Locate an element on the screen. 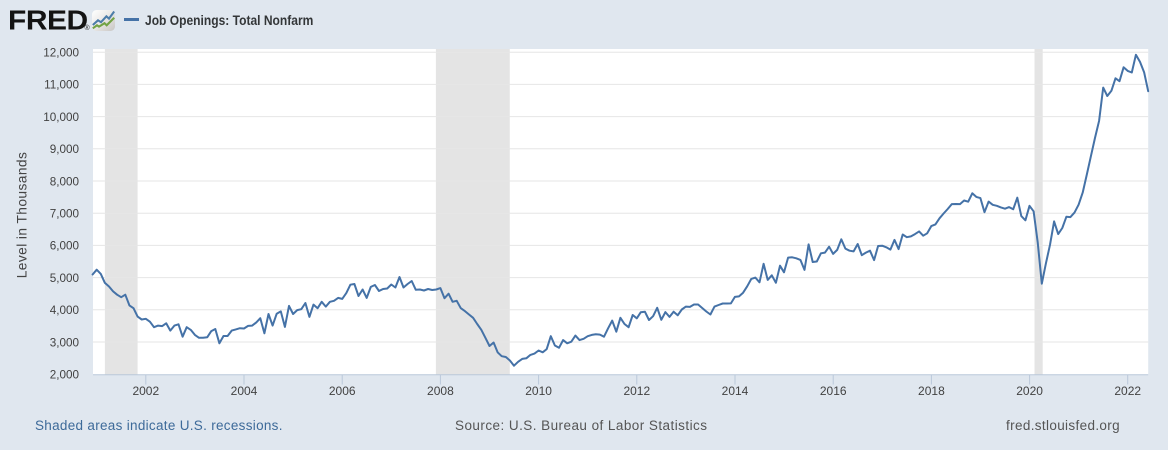 The image size is (1168, 450). svg-text: 2008 is located at coordinates (440, 391).